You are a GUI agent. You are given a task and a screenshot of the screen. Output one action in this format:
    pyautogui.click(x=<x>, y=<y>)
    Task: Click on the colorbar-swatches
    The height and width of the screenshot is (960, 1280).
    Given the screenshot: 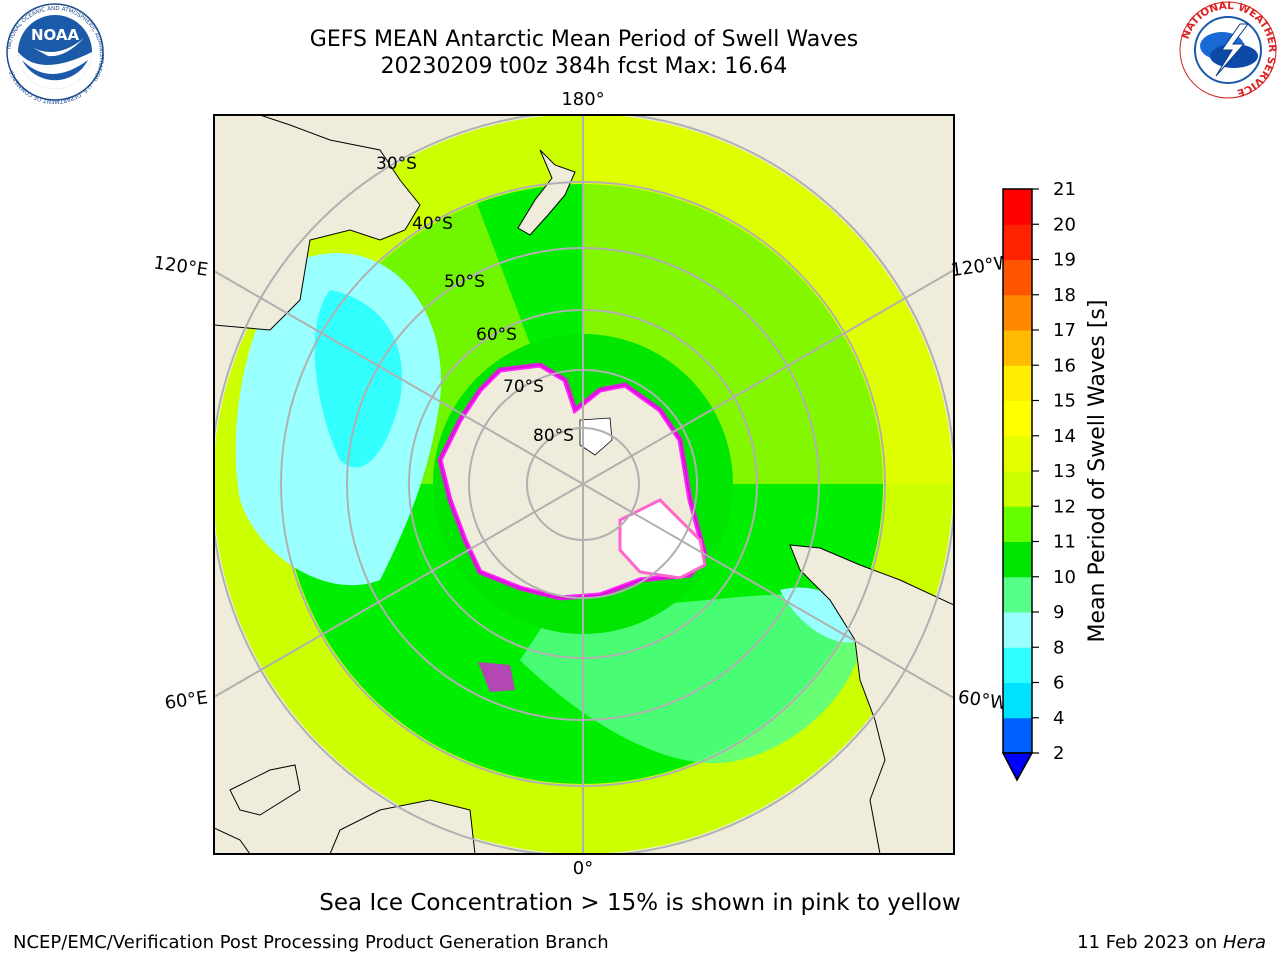 What is the action you would take?
    pyautogui.click(x=1017, y=471)
    